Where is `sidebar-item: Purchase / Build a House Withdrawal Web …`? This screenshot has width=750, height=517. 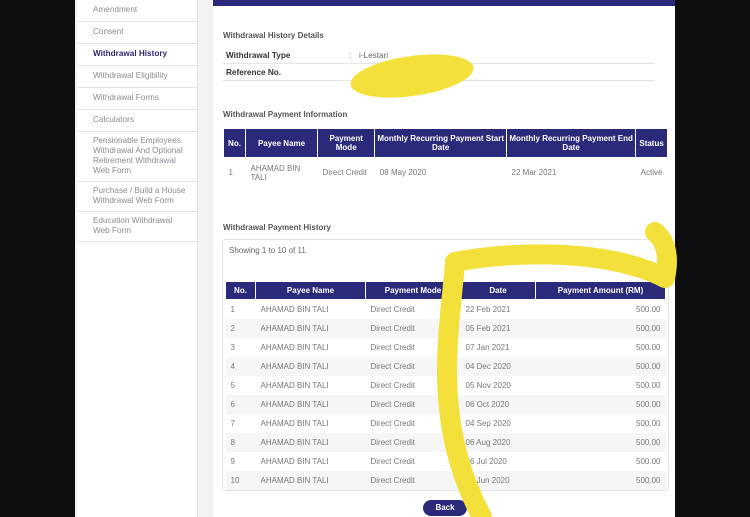 sidebar-item: Purchase / Build a House Withdrawal Web … is located at coordinates (137, 197).